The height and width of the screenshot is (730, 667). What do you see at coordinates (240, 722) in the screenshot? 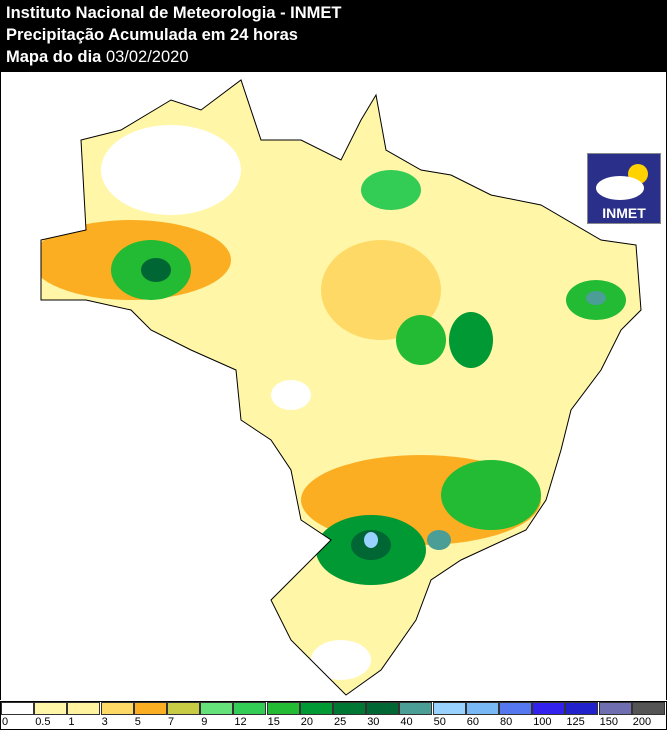
I see `legend-label: 12` at bounding box center [240, 722].